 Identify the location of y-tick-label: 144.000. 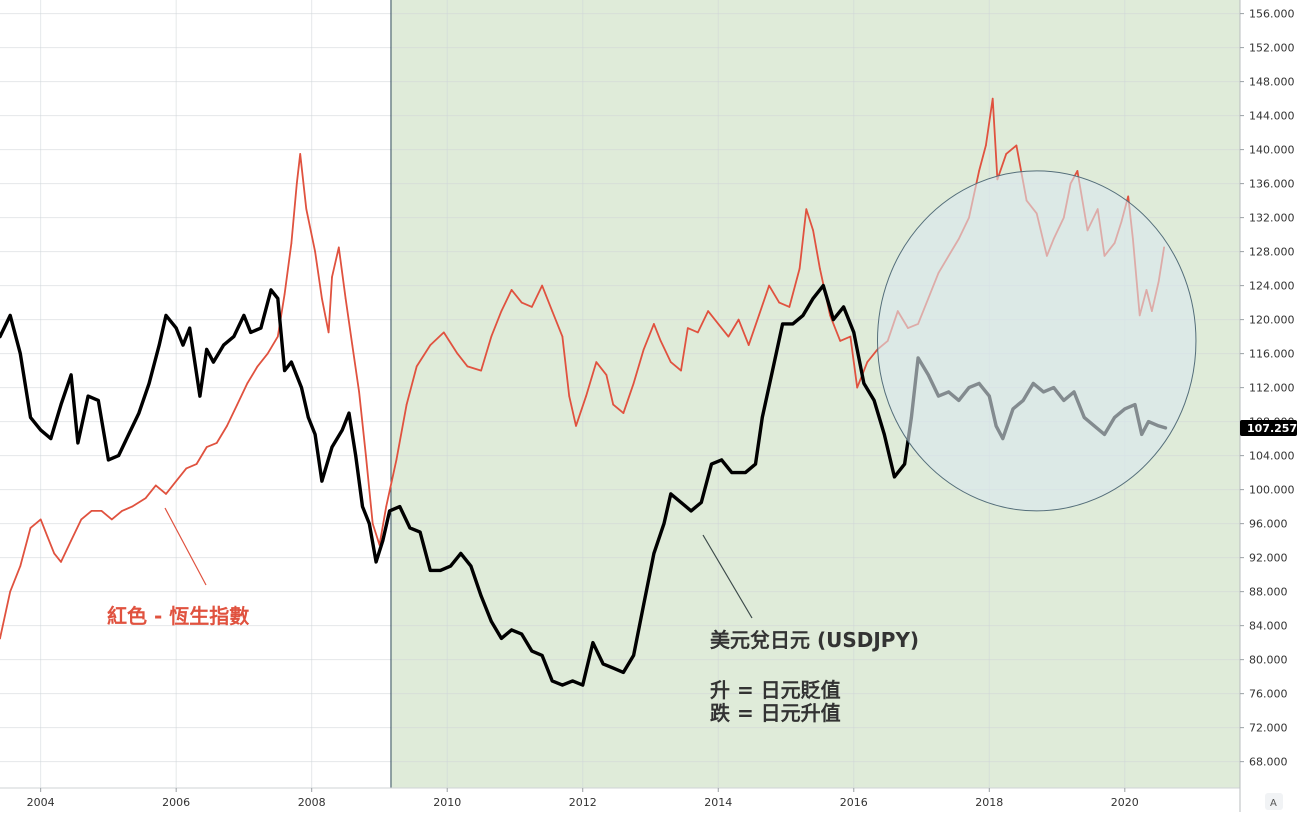
(1272, 116).